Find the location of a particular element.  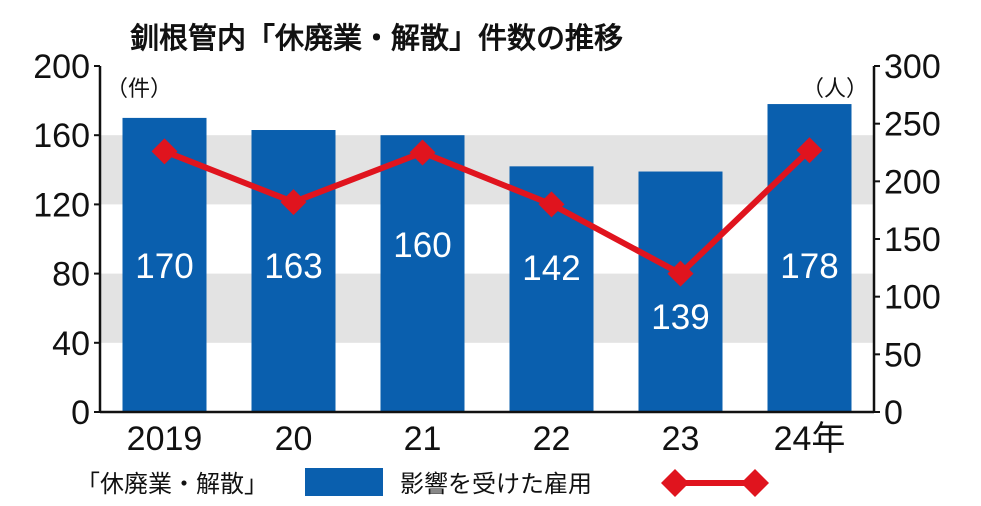

x-tick-label: 21 is located at coordinates (423, 439).